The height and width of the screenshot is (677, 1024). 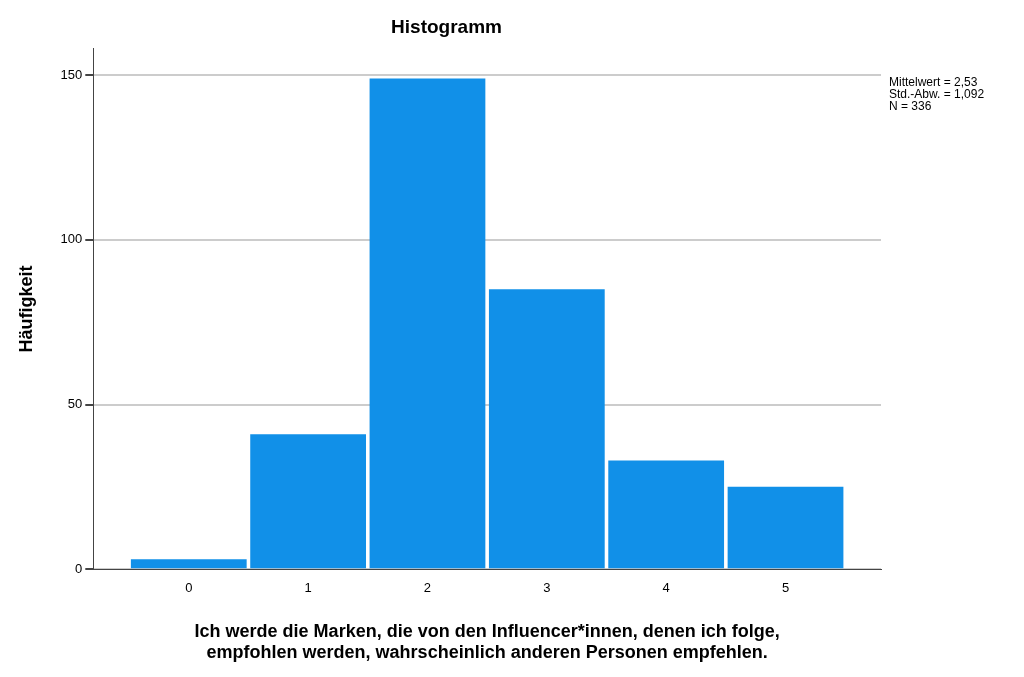 What do you see at coordinates (25, 309) in the screenshot?
I see `y-axis-title: Häufigkeit` at bounding box center [25, 309].